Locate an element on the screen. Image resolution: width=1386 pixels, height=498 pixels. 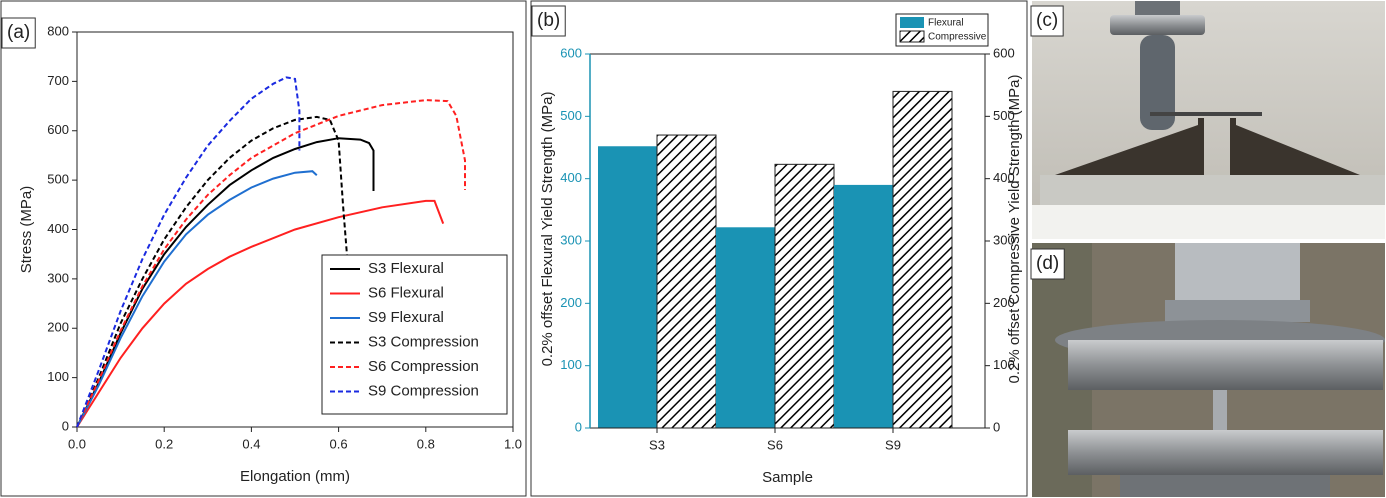
y2-tick-label: 100 is located at coordinates (1004, 364).